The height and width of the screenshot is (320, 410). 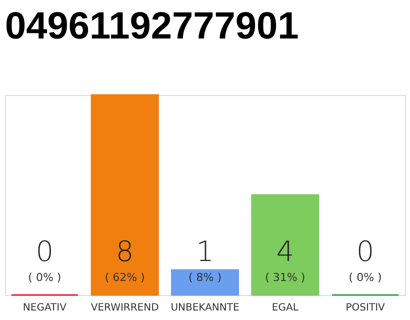 I want to click on x-tick-label: UNBEKANNTE, so click(x=205, y=308).